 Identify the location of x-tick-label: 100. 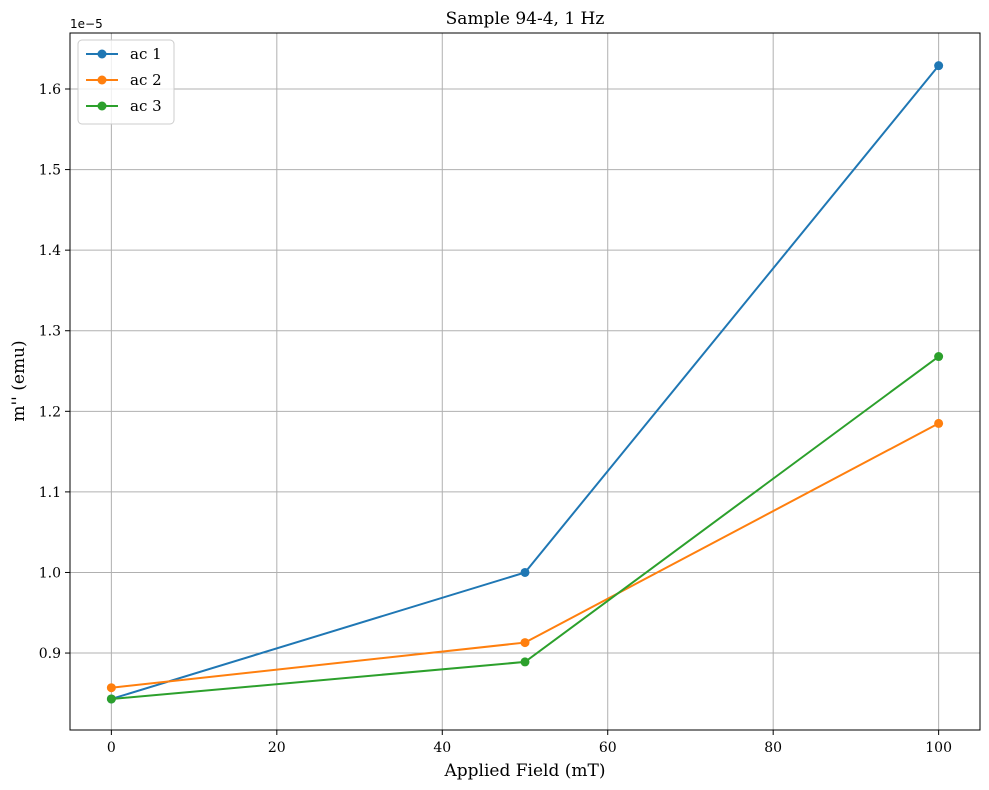
(938, 748).